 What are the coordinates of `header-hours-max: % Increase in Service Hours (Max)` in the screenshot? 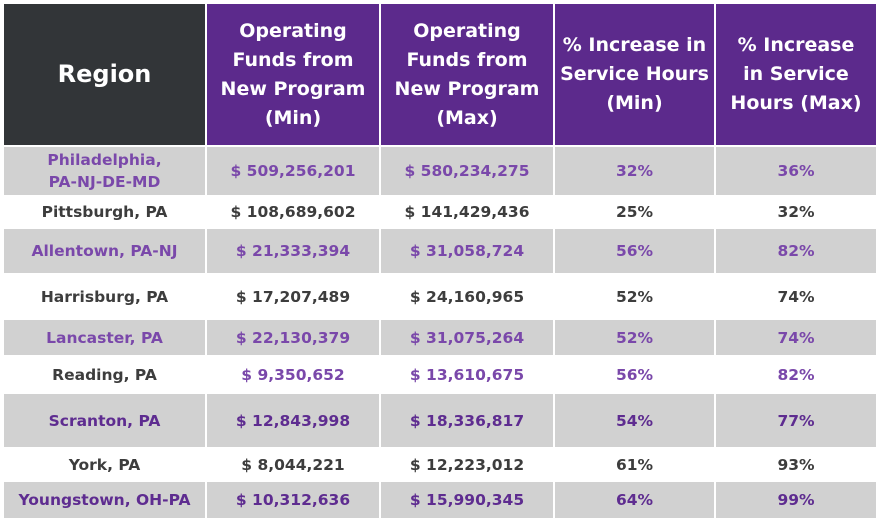 It's located at (796, 74).